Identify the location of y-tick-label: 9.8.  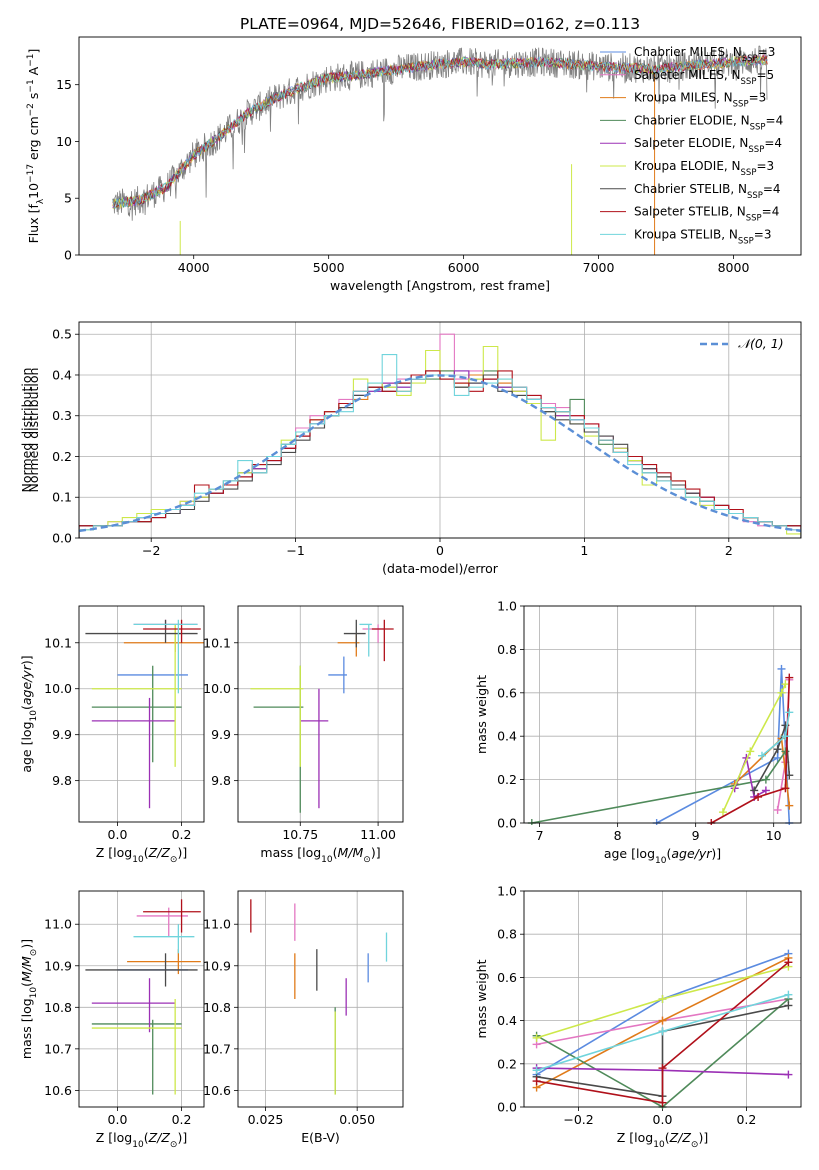
(221, 780).